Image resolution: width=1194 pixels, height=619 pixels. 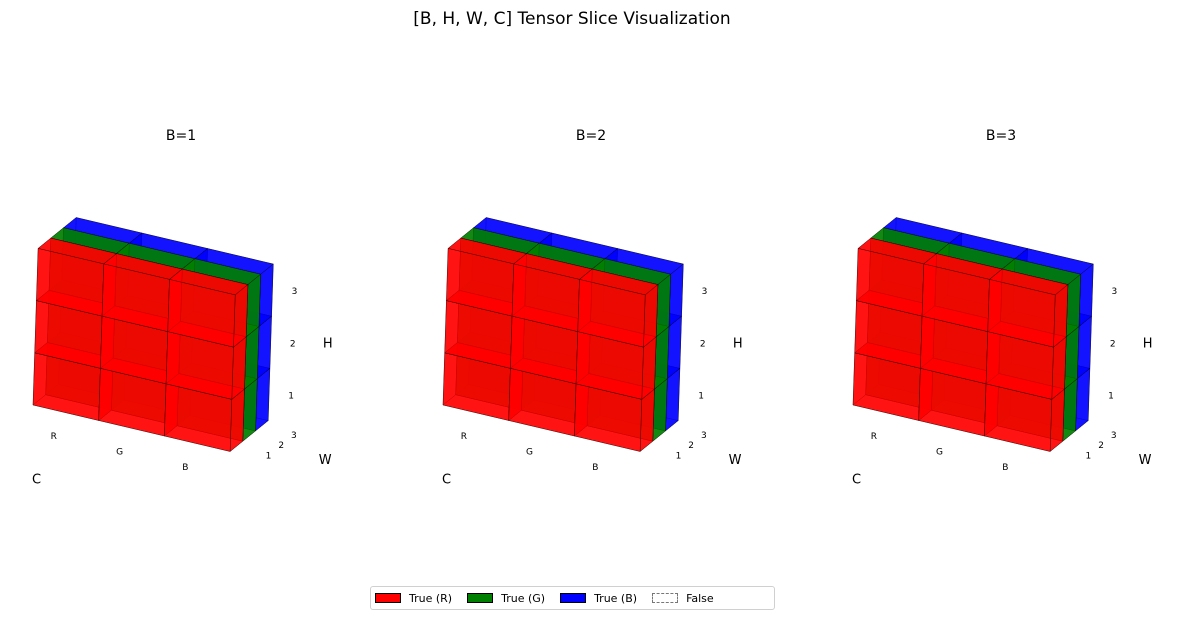 What do you see at coordinates (523, 598) in the screenshot?
I see `legend-label-g: True (G)` at bounding box center [523, 598].